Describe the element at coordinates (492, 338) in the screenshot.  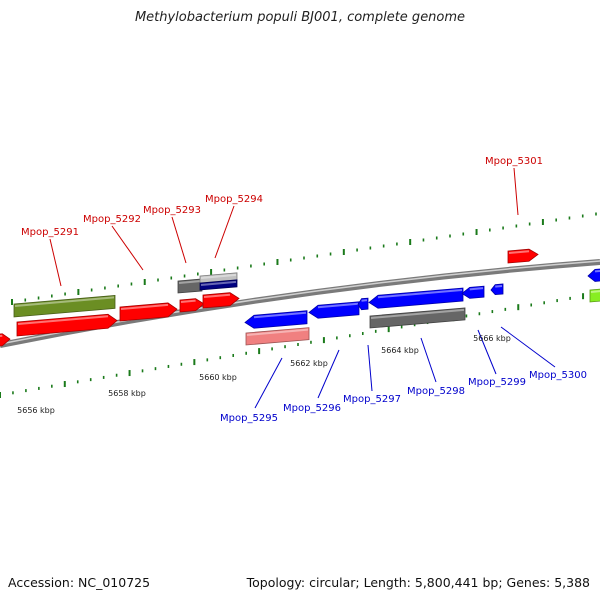
I see `scale-kbp-label: 5666 kbp` at that location.